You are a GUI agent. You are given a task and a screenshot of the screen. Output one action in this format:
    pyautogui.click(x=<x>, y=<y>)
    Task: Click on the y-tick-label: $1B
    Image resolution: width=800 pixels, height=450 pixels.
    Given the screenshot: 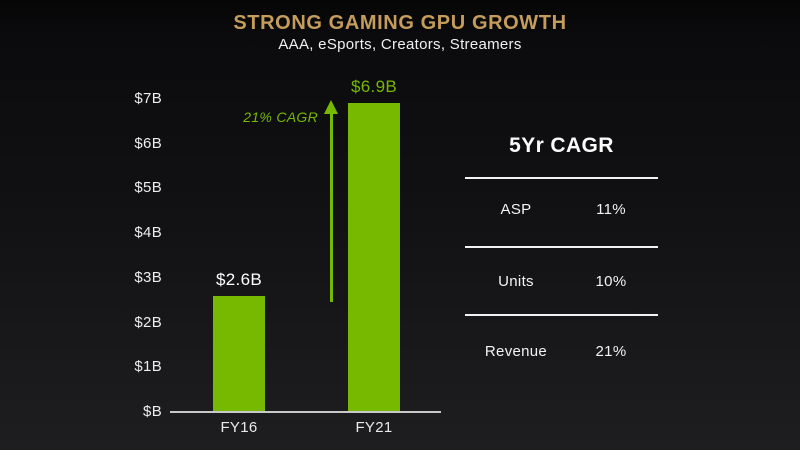 What is the action you would take?
    pyautogui.click(x=148, y=367)
    